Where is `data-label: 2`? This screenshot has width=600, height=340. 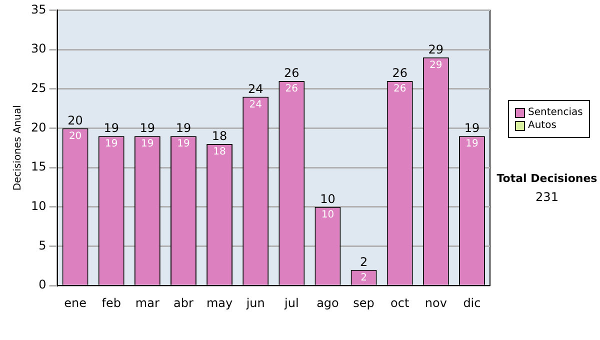 data-label: 2 is located at coordinates (363, 278).